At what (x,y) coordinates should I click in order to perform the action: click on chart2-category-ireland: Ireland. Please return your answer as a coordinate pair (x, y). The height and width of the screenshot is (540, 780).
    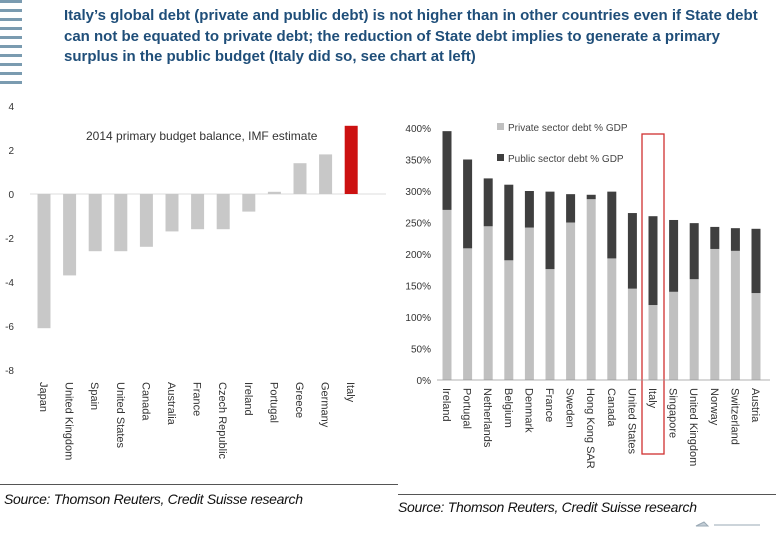
    Looking at the image, I should click on (446, 405).